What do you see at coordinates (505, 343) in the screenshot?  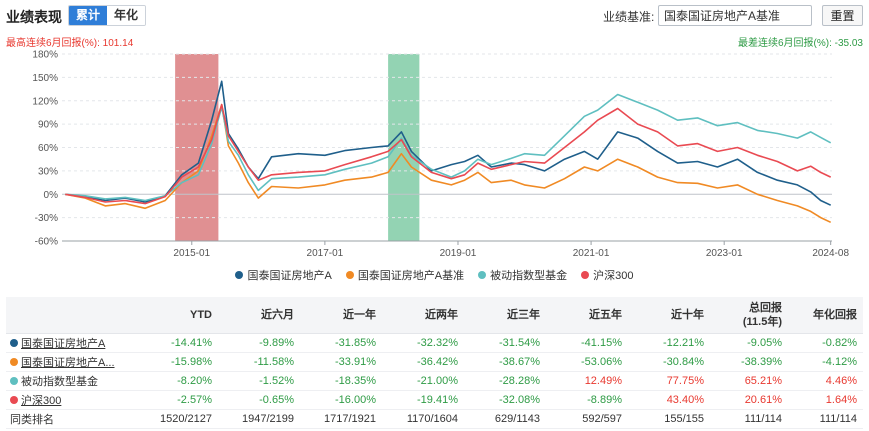 I see `value-cell: -31.54%` at bounding box center [505, 343].